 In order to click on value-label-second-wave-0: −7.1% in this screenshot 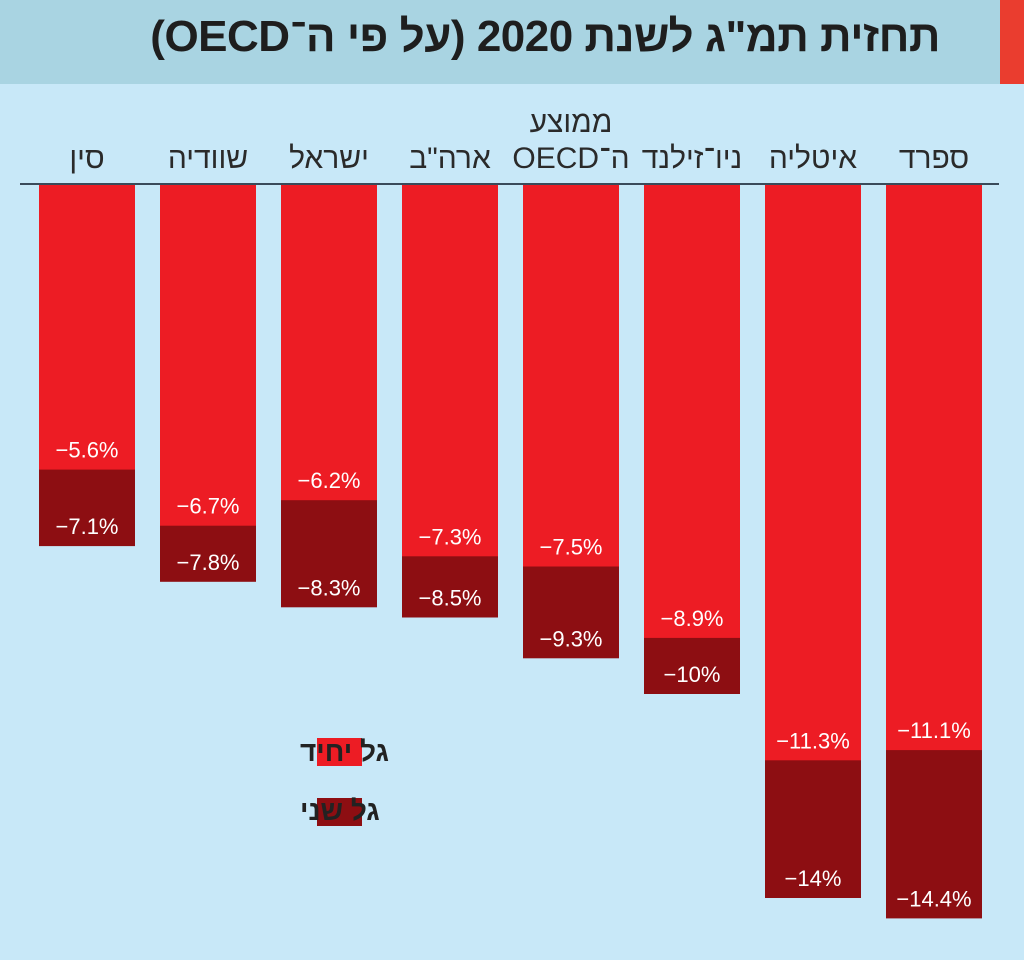, I will do `click(87, 526)`.